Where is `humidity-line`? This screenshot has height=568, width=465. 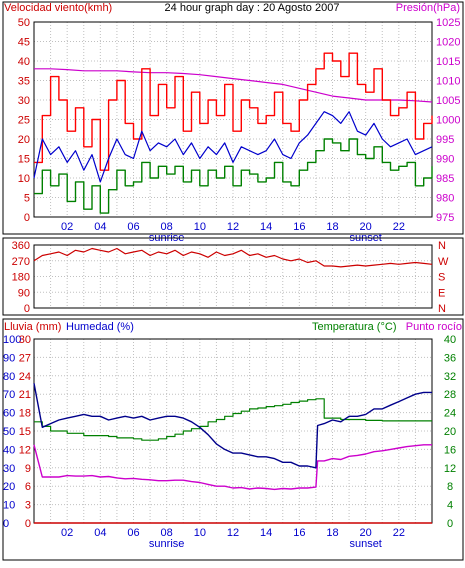 humidity-line is located at coordinates (232, 426).